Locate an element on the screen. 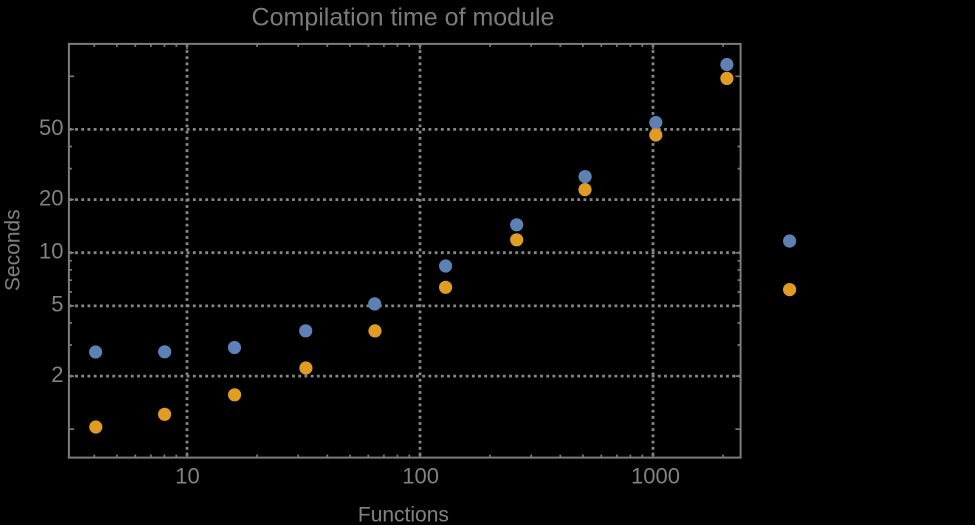 Image resolution: width=975 pixels, height=525 pixels. svg-text: 50 is located at coordinates (51, 127).